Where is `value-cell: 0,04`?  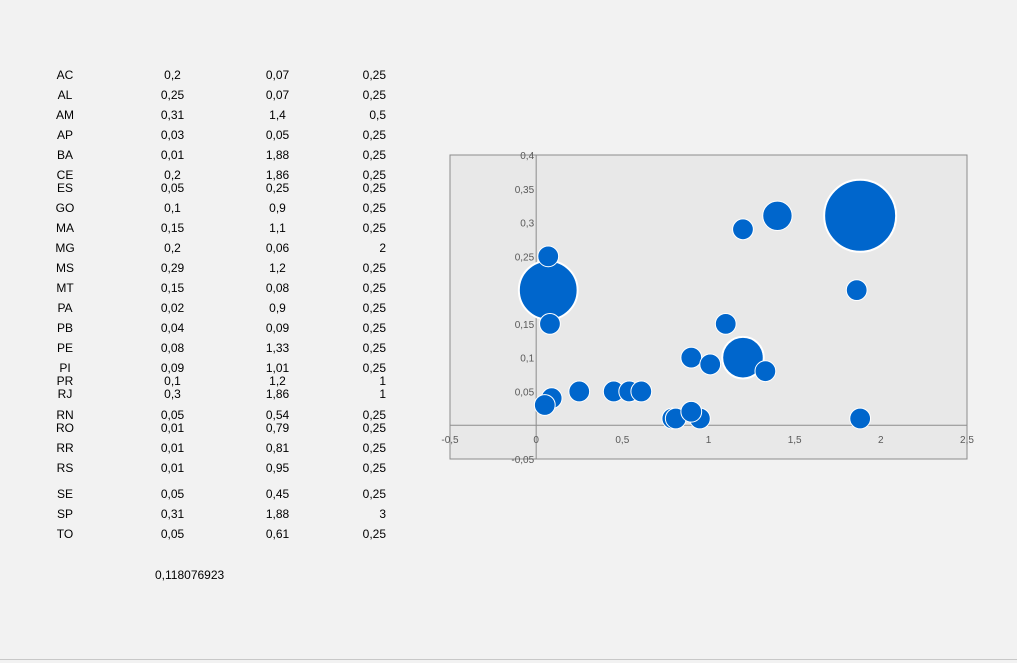 value-cell: 0,04 is located at coordinates (172, 328).